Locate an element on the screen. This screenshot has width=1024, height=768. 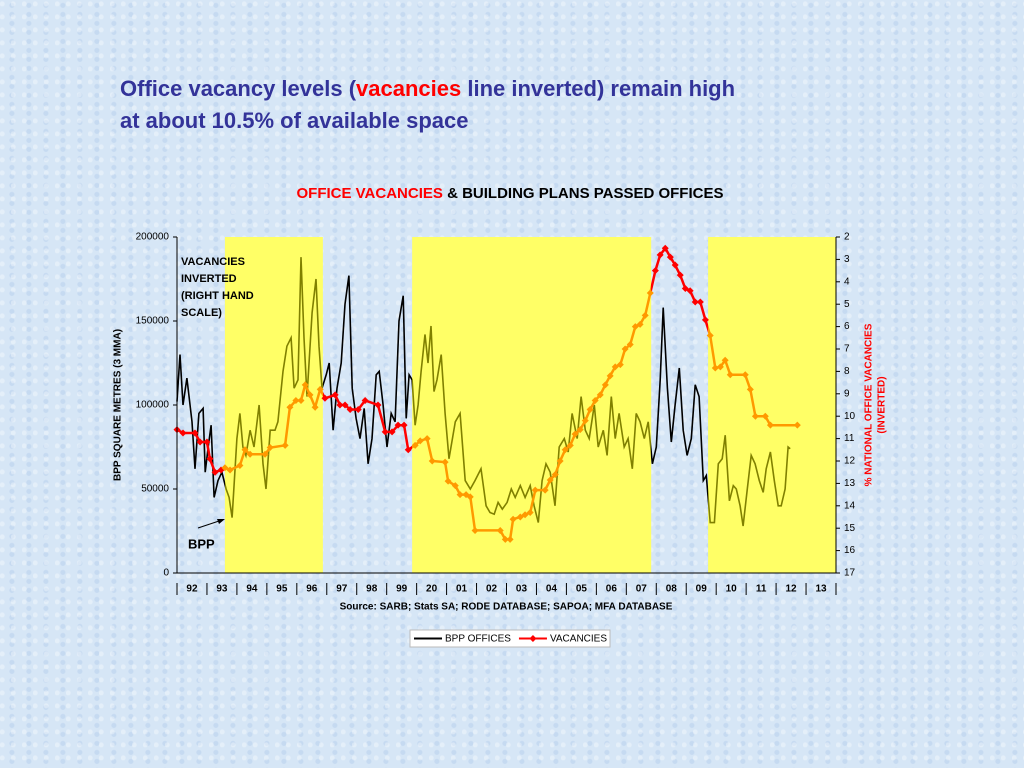
x-tick-label: 06 is located at coordinates (612, 589).